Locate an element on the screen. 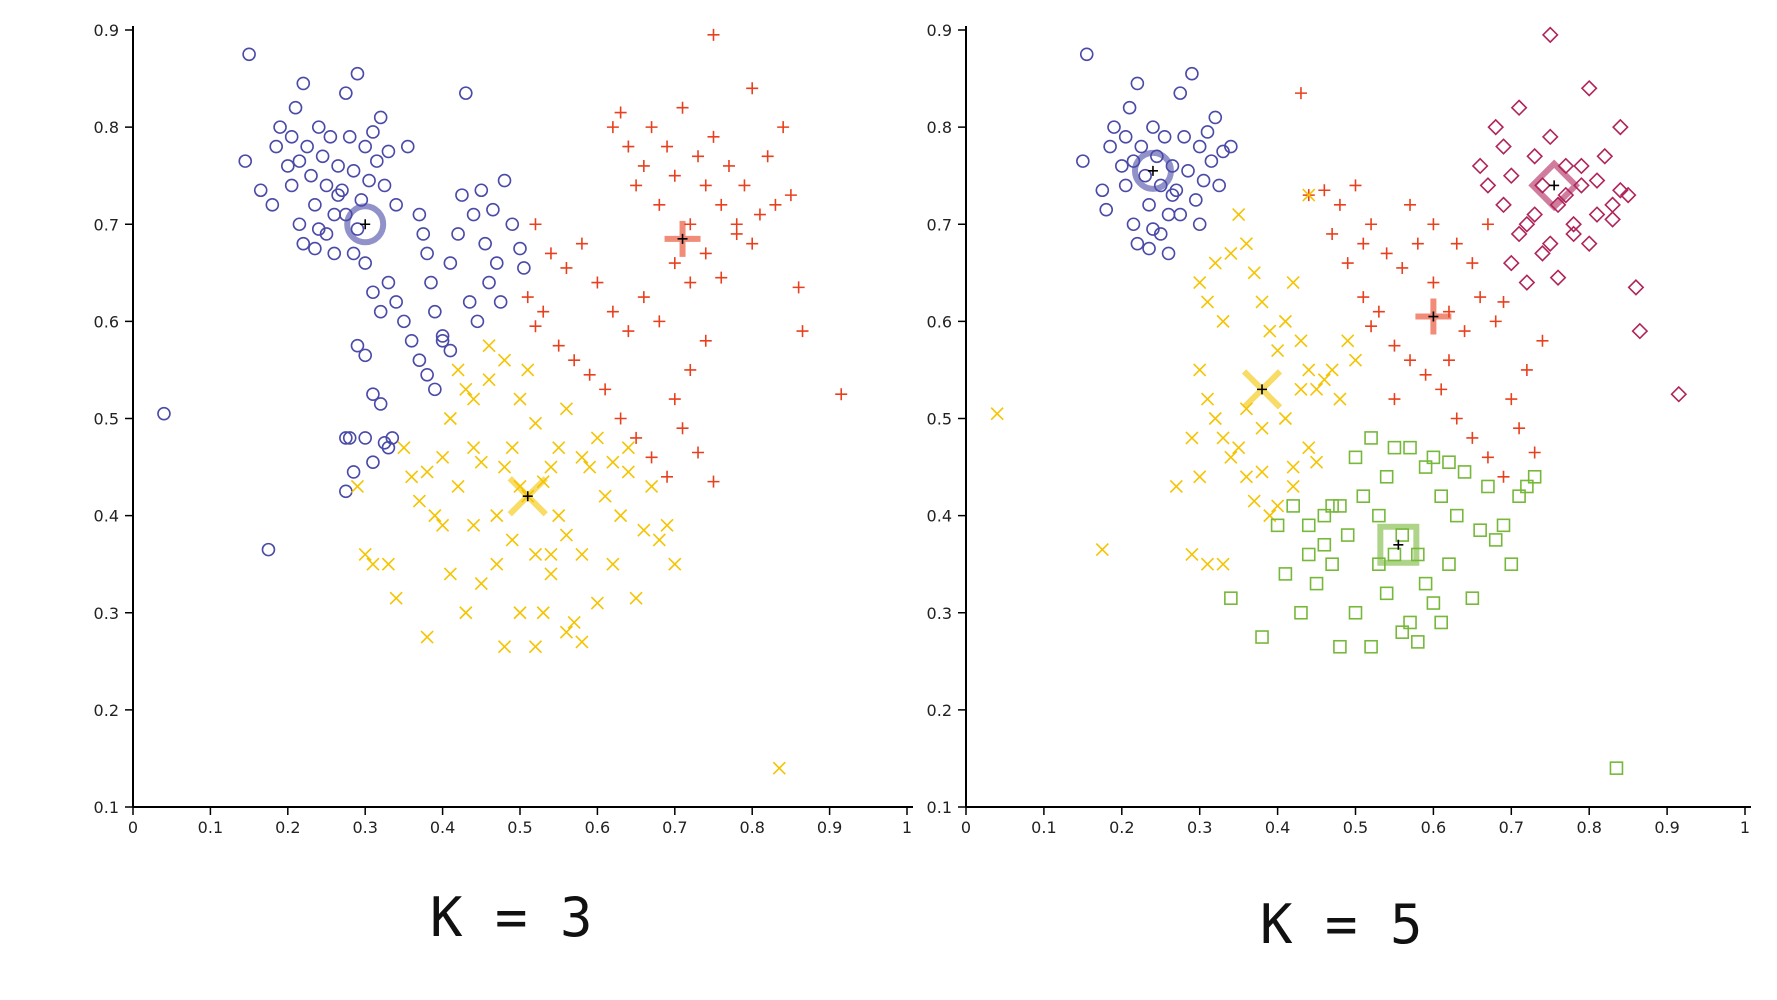 This screenshot has height=1000, width=1777. series-plus is located at coordinates (684, 258).